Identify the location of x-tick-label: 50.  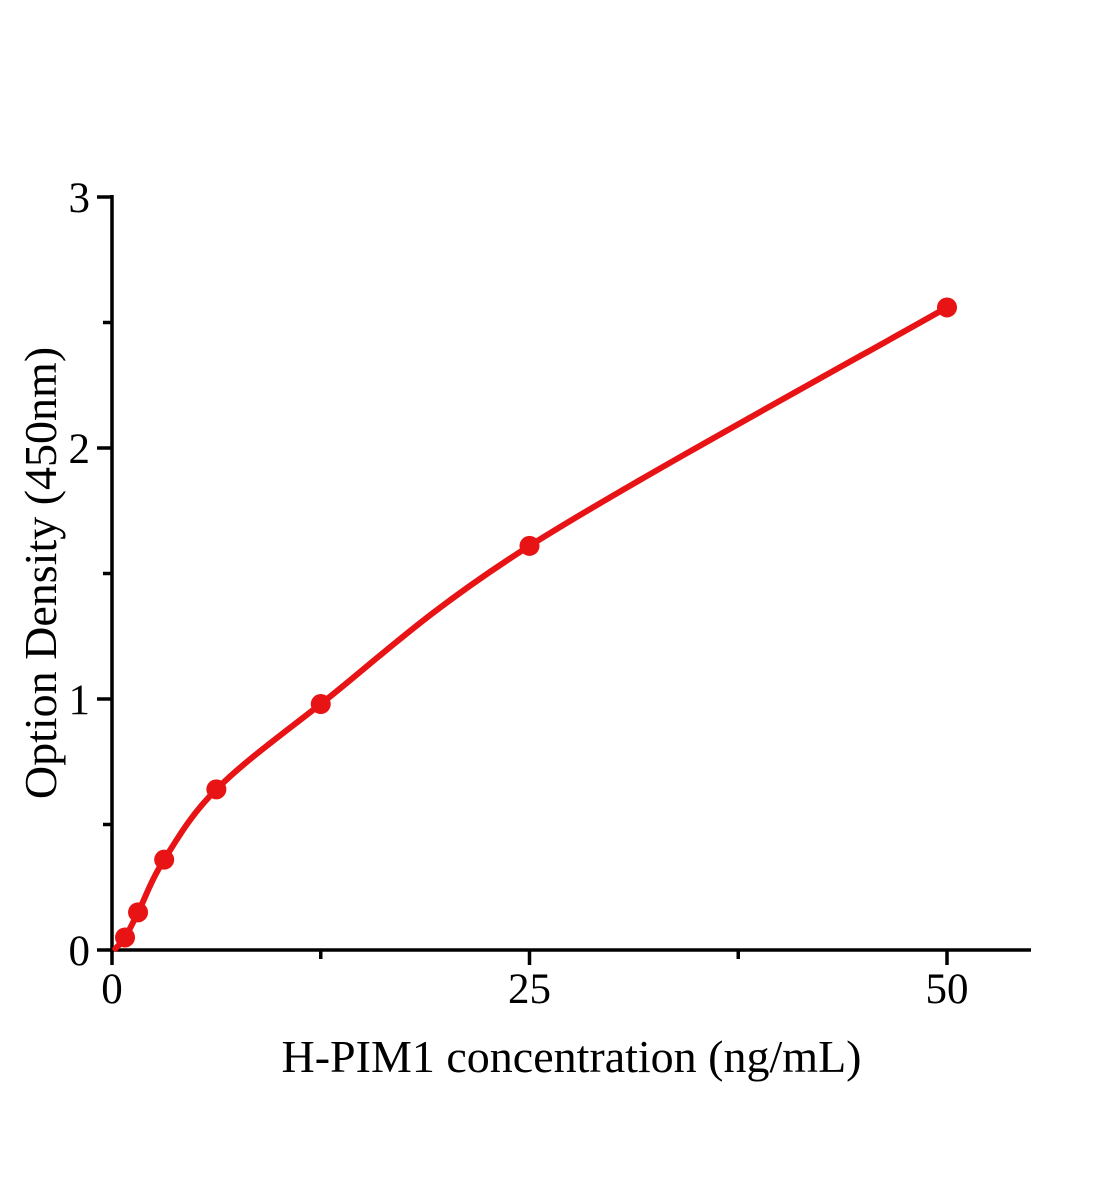
(947, 989).